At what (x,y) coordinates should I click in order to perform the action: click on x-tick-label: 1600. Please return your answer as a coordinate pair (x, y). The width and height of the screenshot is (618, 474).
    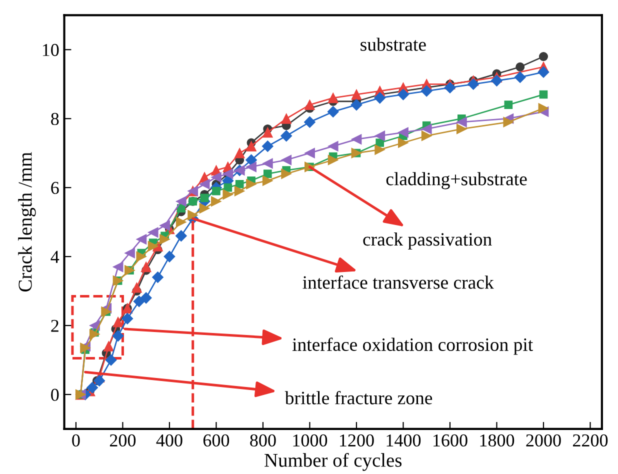
    Looking at the image, I should click on (451, 440).